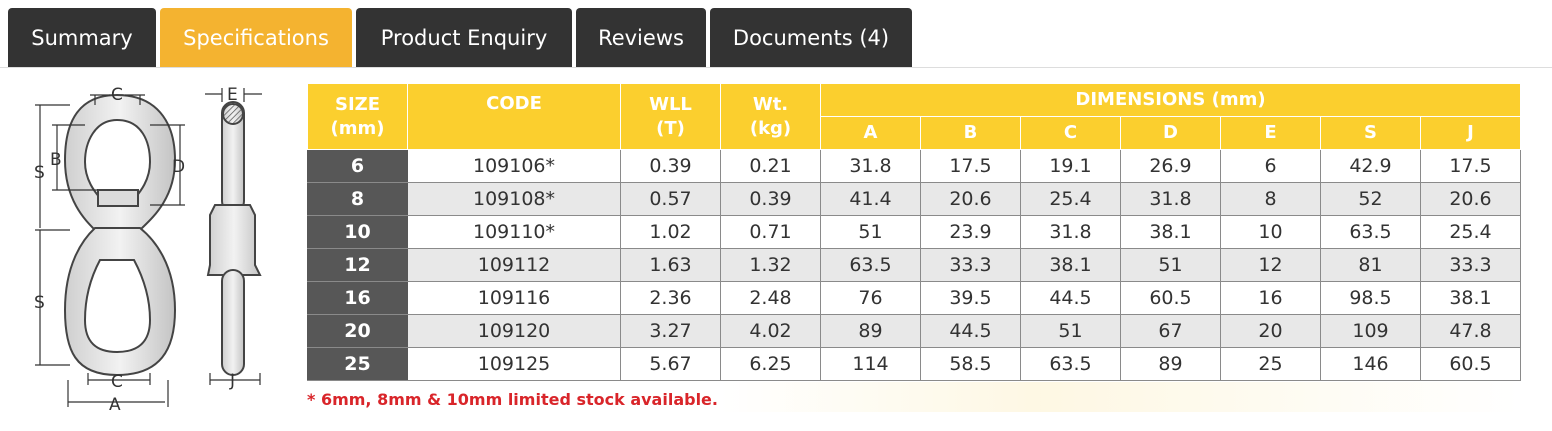 The width and height of the screenshot is (1552, 431). I want to click on weight-cell: 0.39, so click(770, 199).